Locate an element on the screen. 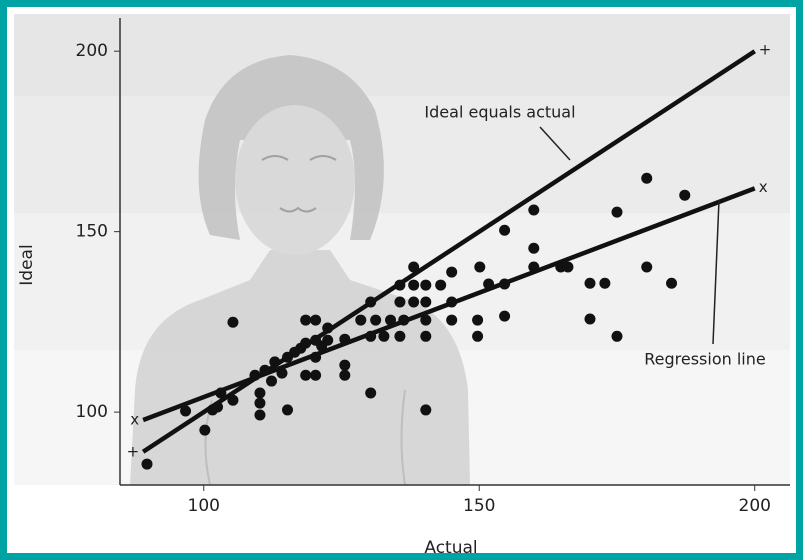 This screenshot has width=803, height=560. band is located at coordinates (402, 55).